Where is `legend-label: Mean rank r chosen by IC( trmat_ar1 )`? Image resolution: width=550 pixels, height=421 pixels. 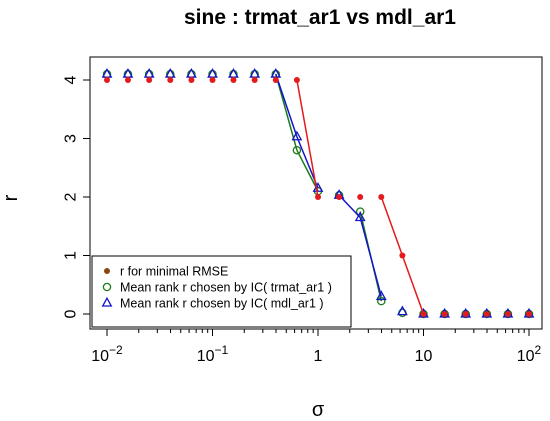
legend-label: Mean rank r chosen by IC( trmat_ar1 ) is located at coordinates (226, 288).